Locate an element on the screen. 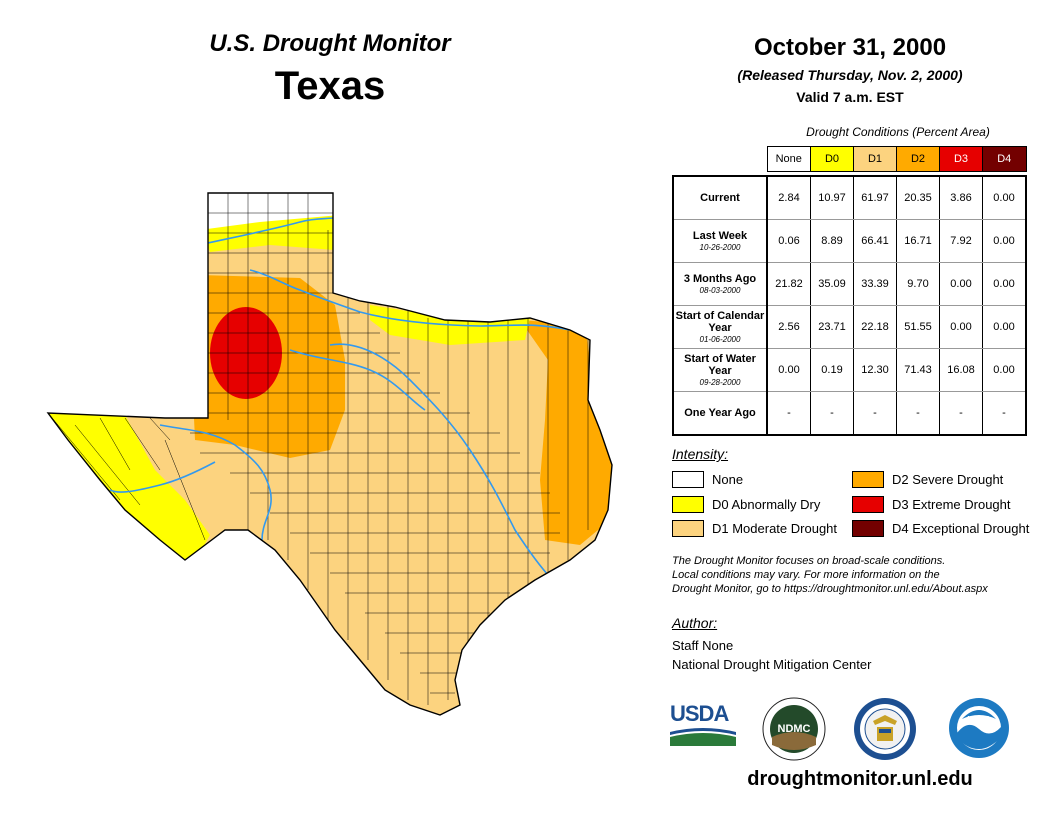  rio-grande-trib is located at coordinates (162, 477).